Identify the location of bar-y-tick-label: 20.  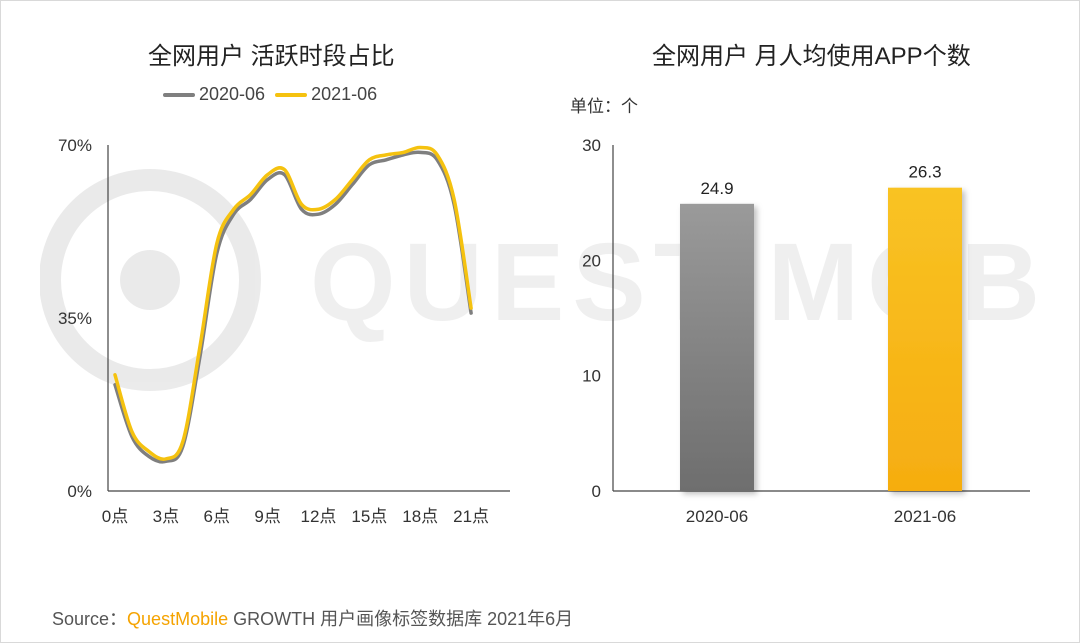
(591, 260).